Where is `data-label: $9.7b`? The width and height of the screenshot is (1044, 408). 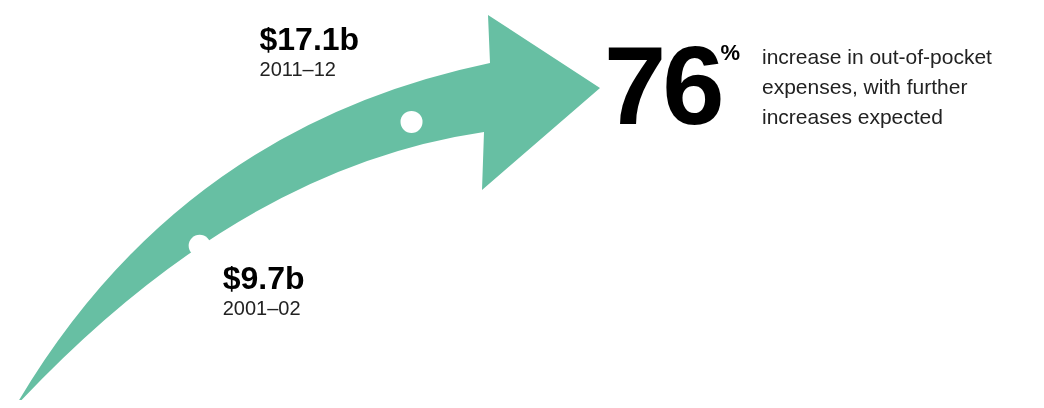
data-label: $9.7b is located at coordinates (263, 277).